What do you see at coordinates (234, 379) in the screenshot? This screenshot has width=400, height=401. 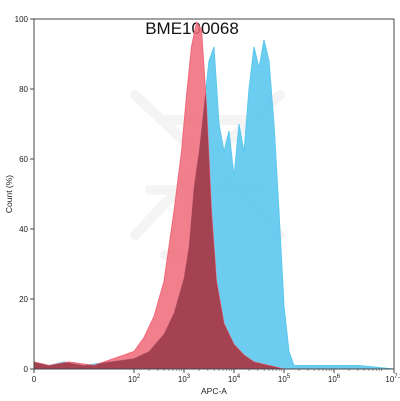 I see `x-tick-label: 10⁴` at bounding box center [234, 379].